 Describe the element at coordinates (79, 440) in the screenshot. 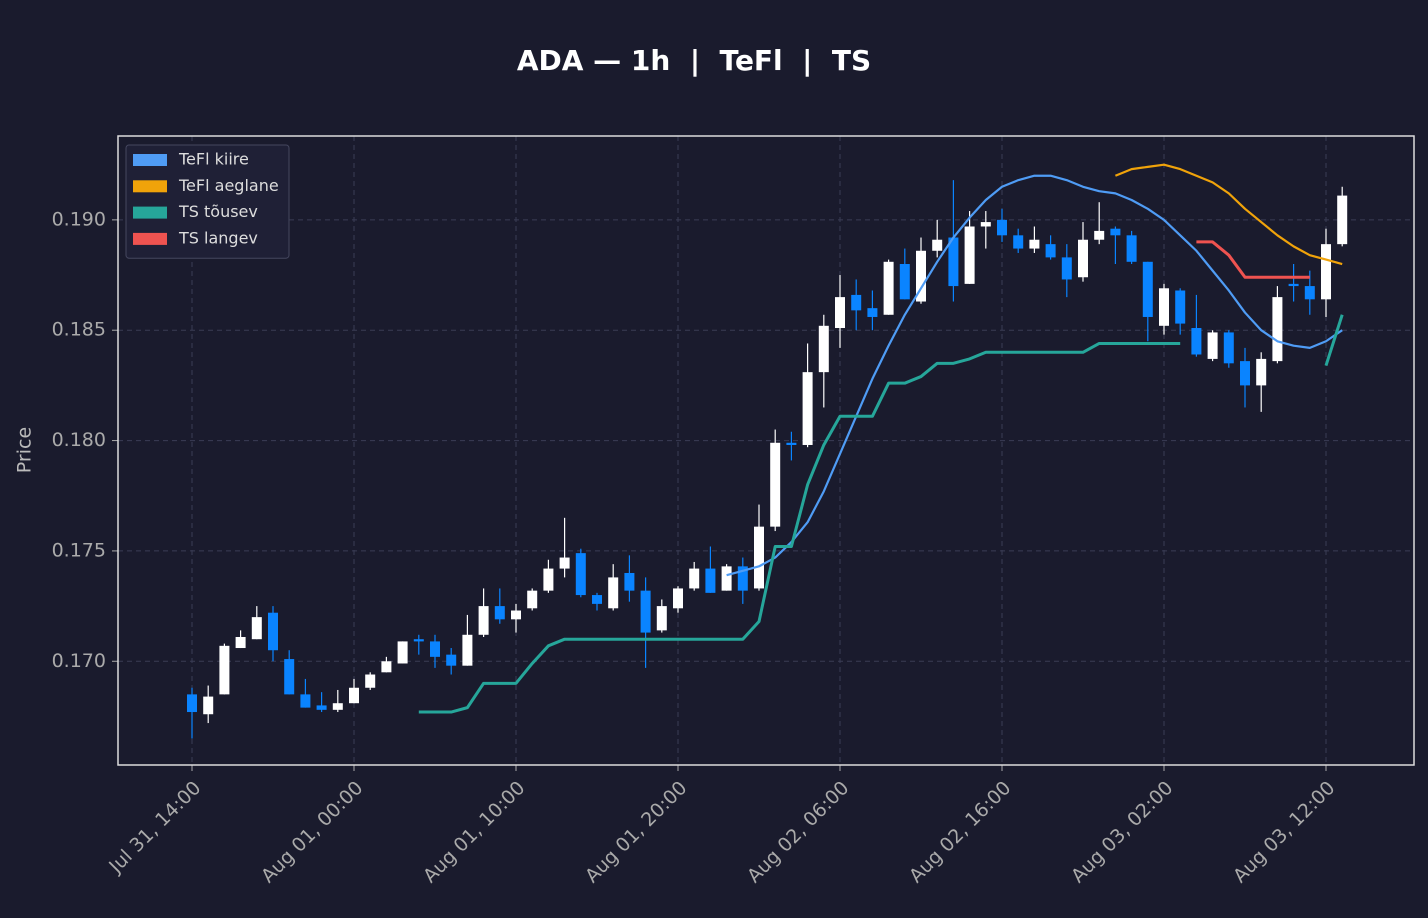

I see `y-tick-label: 0.180` at that location.